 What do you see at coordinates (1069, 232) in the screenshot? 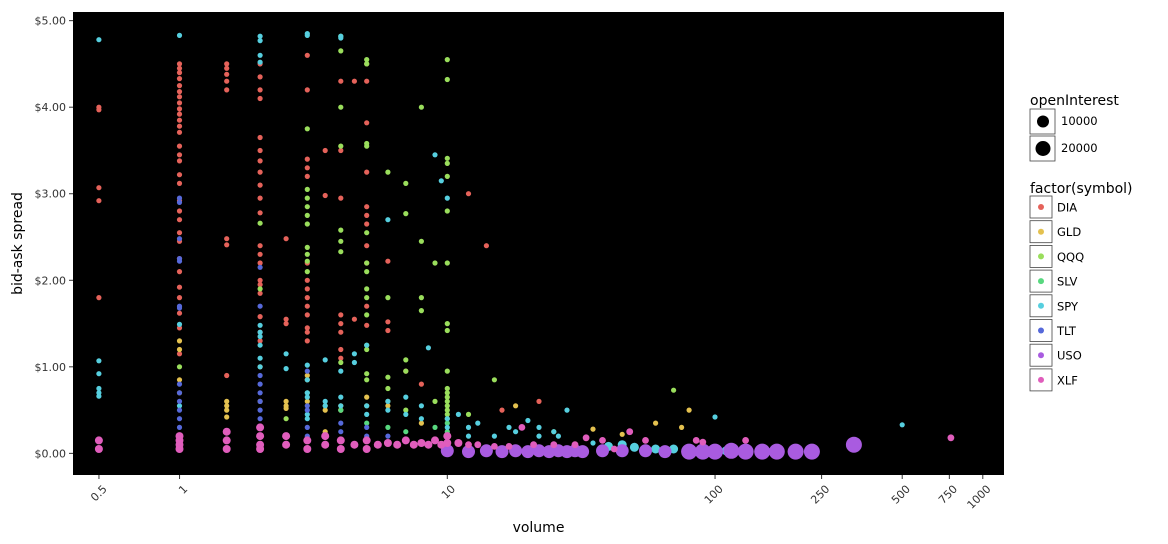
I see `color-legend-label: GLD` at bounding box center [1069, 232].